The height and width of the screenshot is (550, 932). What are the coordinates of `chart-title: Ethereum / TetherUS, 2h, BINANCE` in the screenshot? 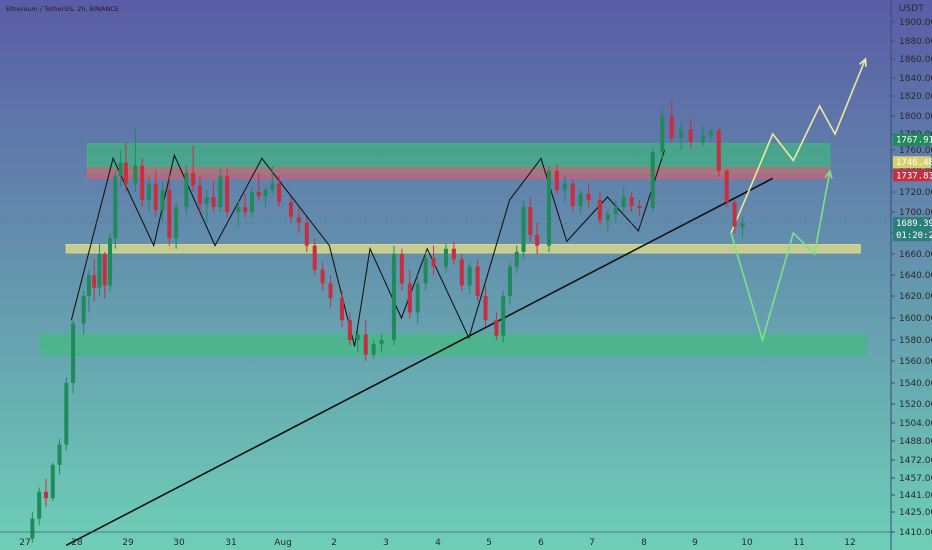 It's located at (62, 9).